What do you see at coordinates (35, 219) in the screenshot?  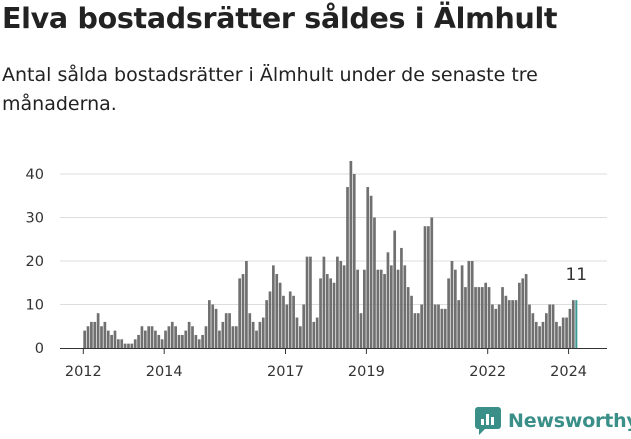 I see `y-tick-label: 30` at bounding box center [35, 219].